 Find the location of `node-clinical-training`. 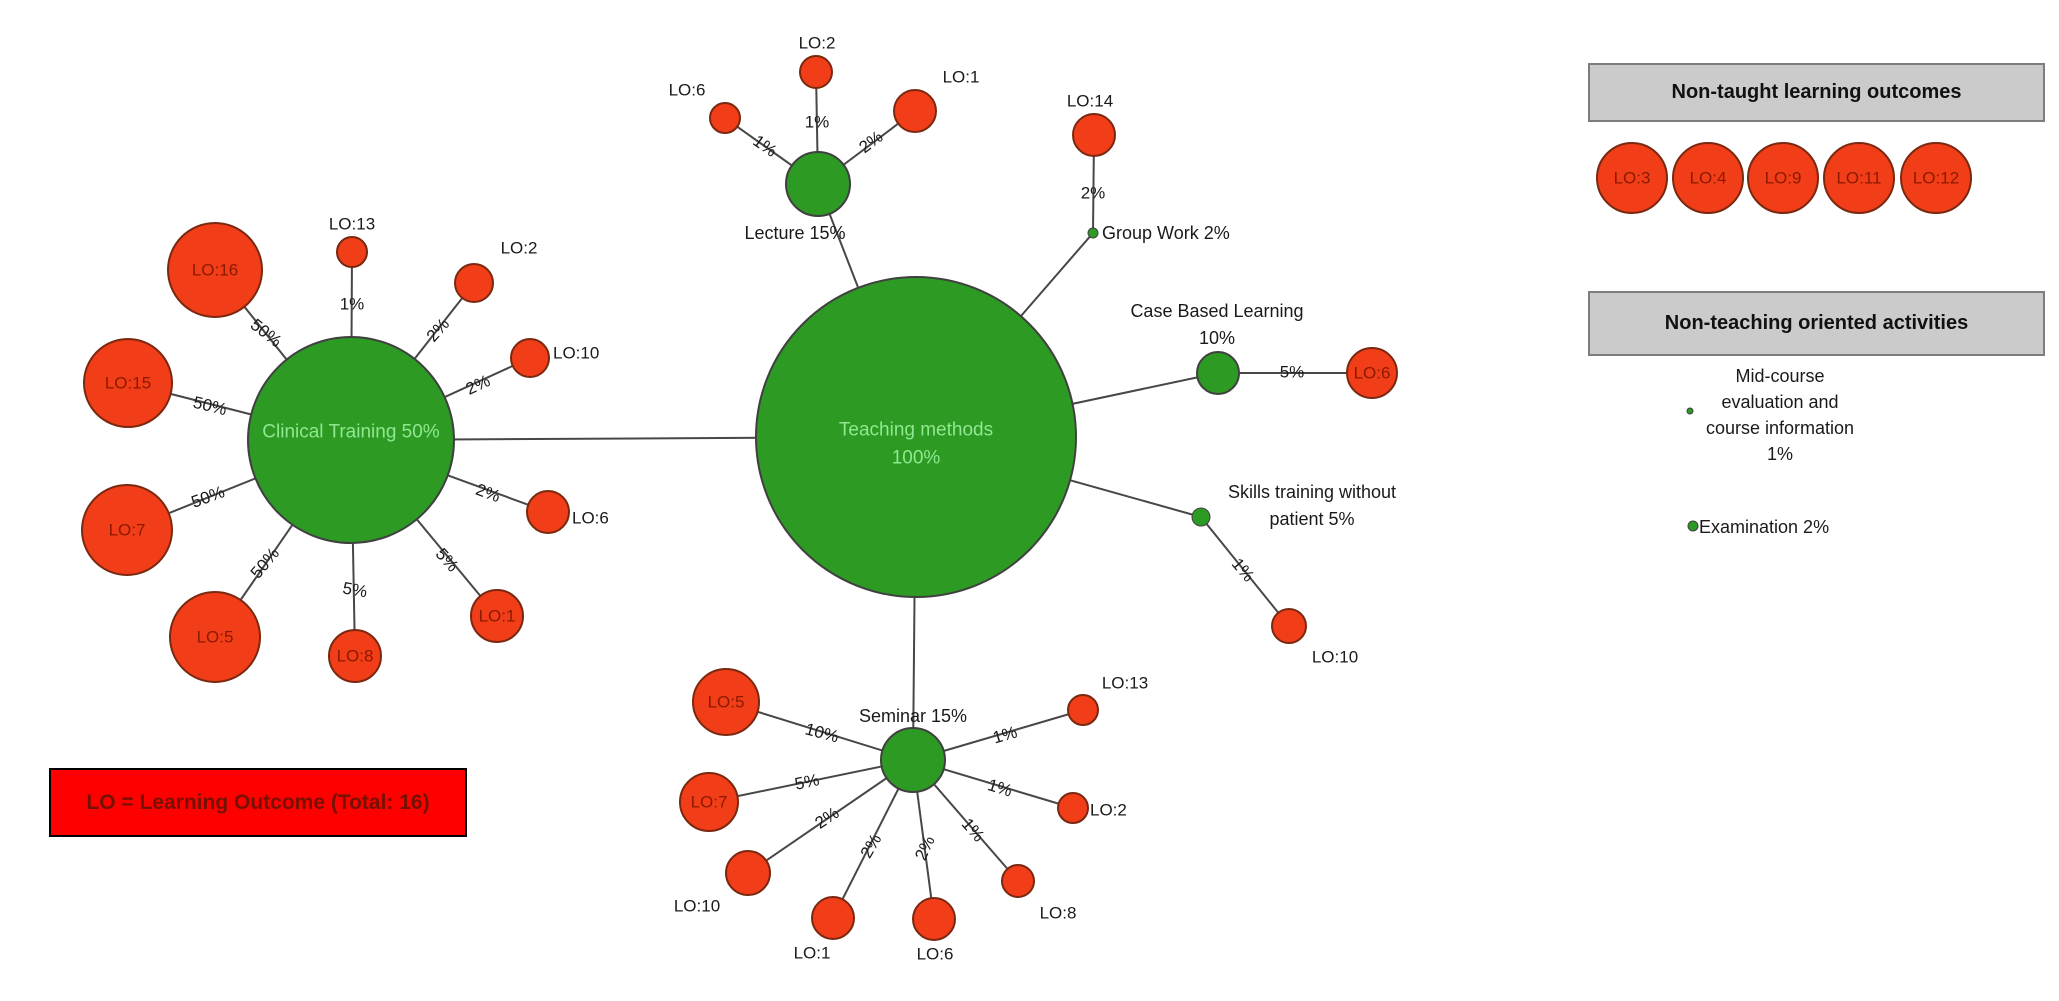

node-clinical-training is located at coordinates (351, 440).